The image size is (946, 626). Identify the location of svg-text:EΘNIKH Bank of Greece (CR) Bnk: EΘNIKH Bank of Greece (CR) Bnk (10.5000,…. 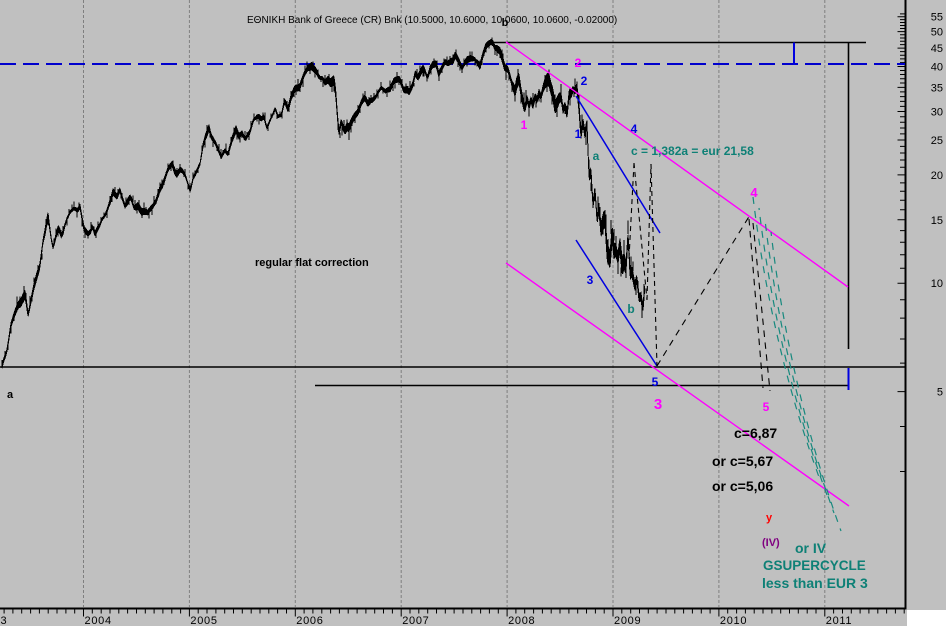
(432, 20).